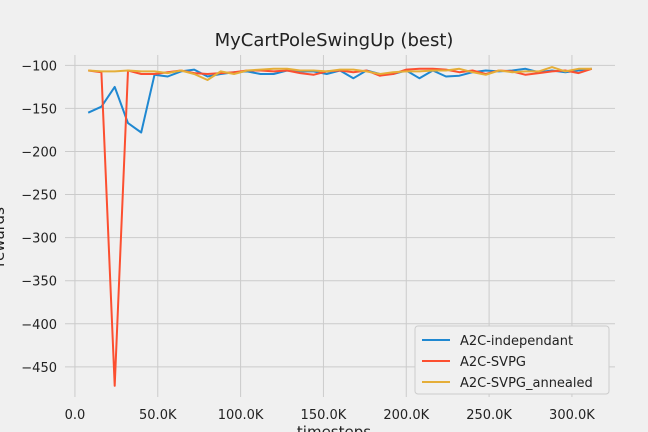  What do you see at coordinates (334, 40) in the screenshot?
I see `chart-title: MyCartPoleSwingUp (best)` at bounding box center [334, 40].